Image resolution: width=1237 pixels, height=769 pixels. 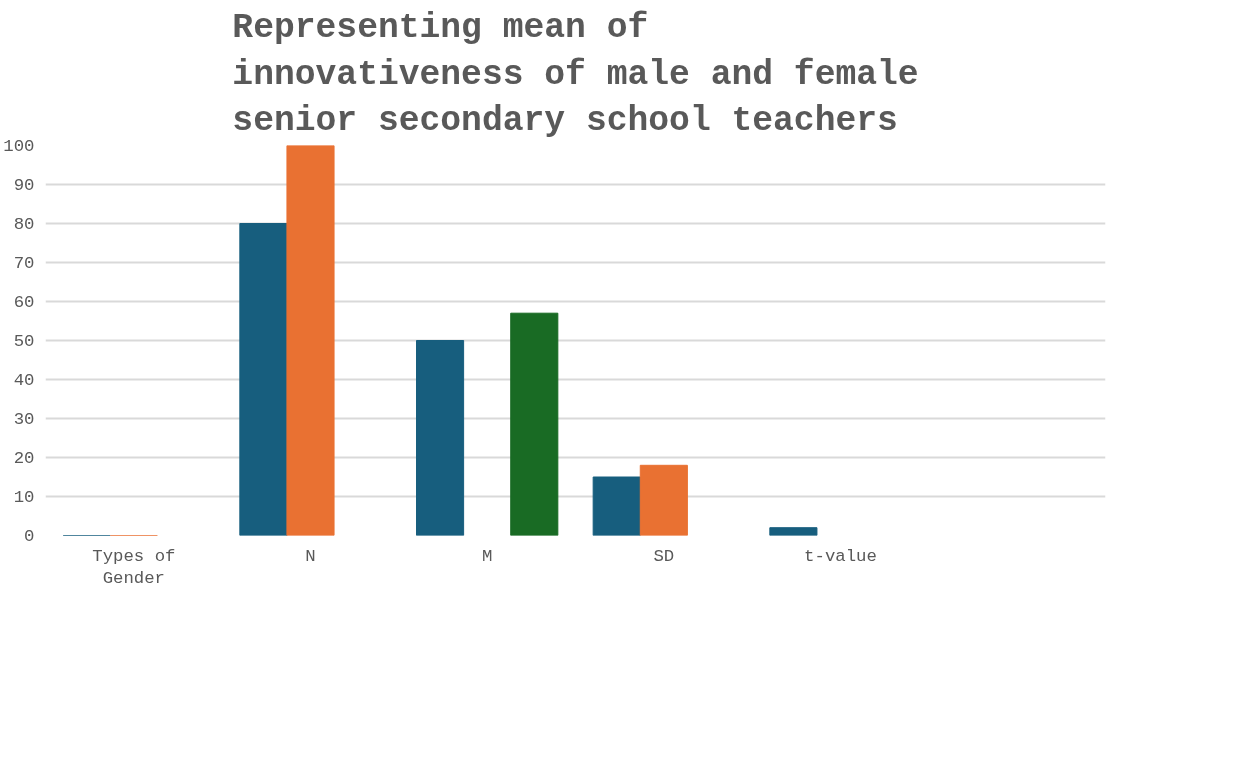 I want to click on x-tick-label: Types of Gender, so click(x=134, y=567).